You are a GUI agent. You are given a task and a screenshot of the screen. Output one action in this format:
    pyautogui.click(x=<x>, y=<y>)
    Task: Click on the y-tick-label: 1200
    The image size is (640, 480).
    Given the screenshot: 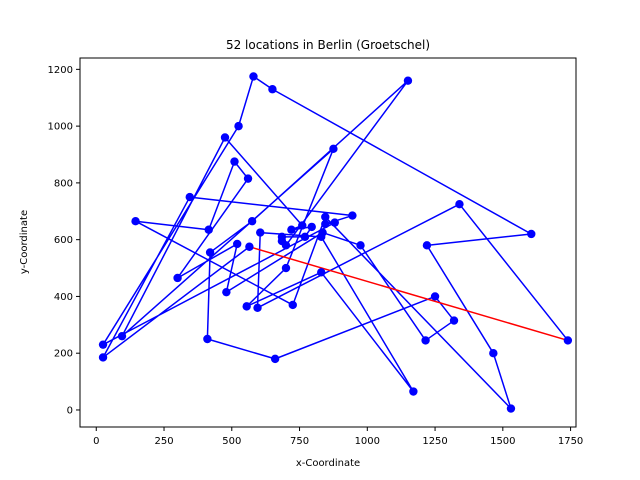 What is the action you would take?
    pyautogui.click(x=60, y=70)
    